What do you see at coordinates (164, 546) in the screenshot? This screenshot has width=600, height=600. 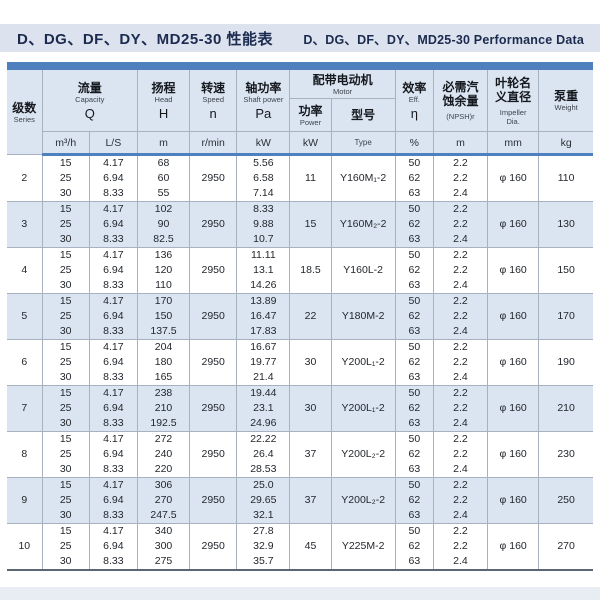 I see `head-cell: 300` at bounding box center [164, 546].